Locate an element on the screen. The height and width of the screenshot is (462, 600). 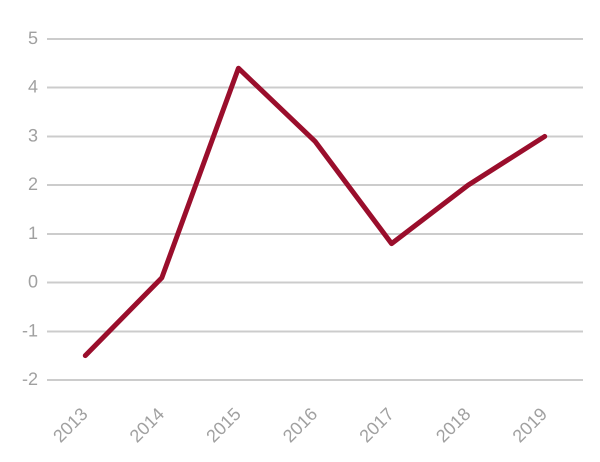
y-tick-label: 4 is located at coordinates (33, 86).